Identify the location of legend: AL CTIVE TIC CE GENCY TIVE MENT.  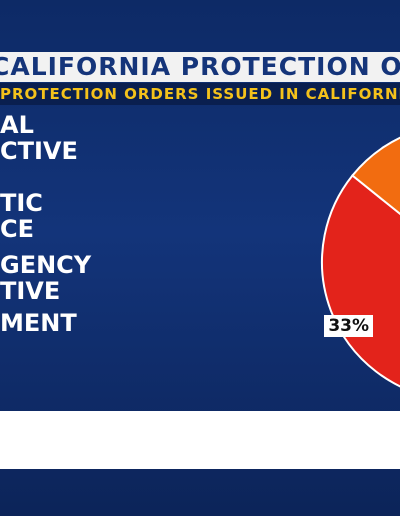
(45, 227).